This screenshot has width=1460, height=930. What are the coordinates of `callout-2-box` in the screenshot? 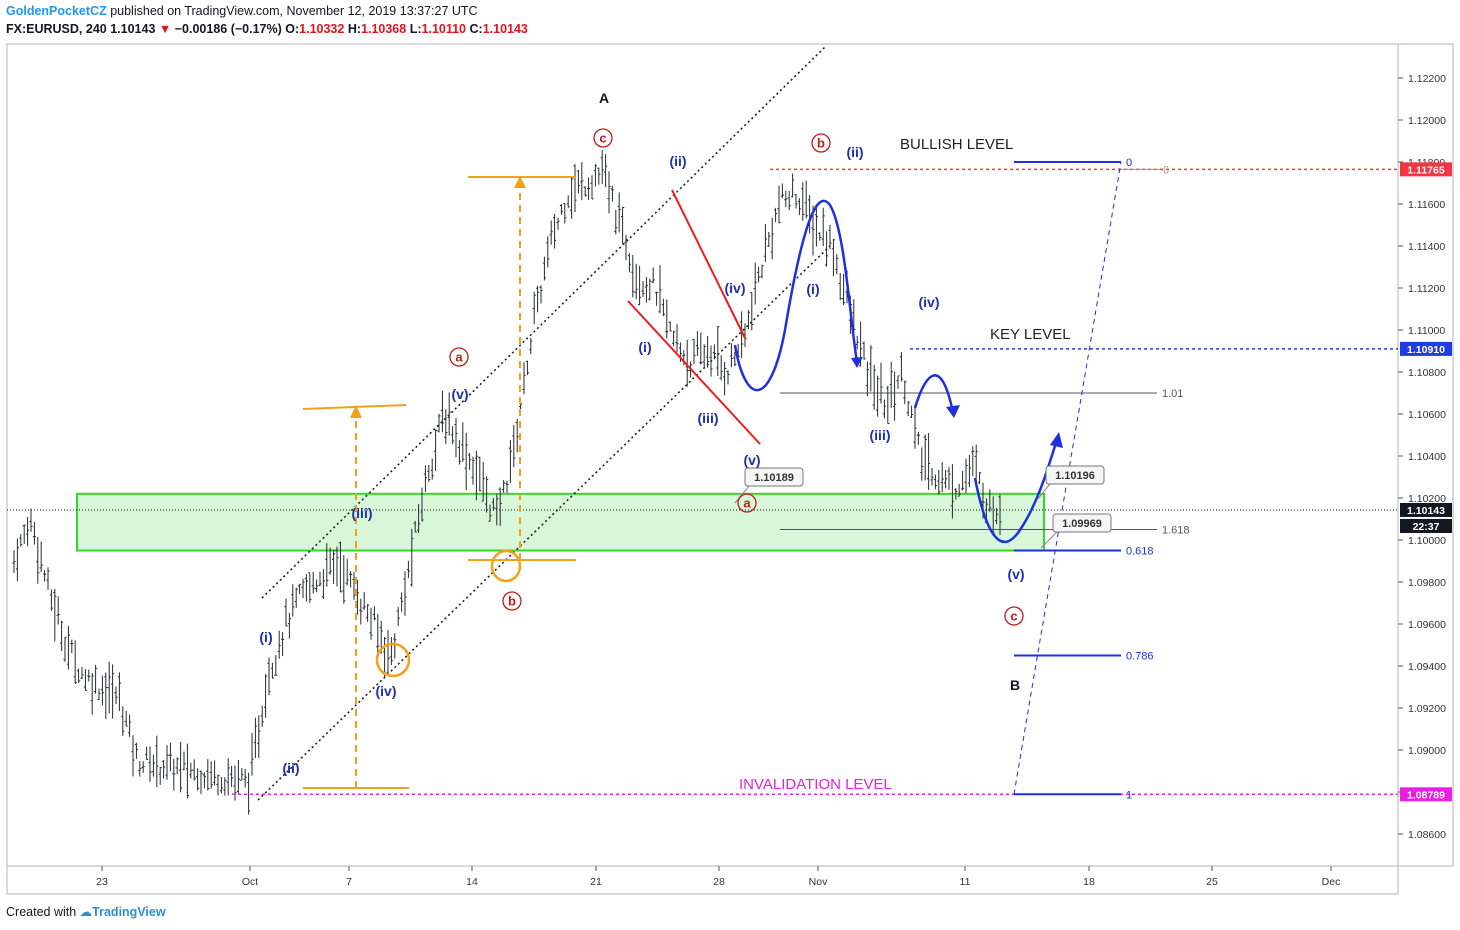 It's located at (1075, 475).